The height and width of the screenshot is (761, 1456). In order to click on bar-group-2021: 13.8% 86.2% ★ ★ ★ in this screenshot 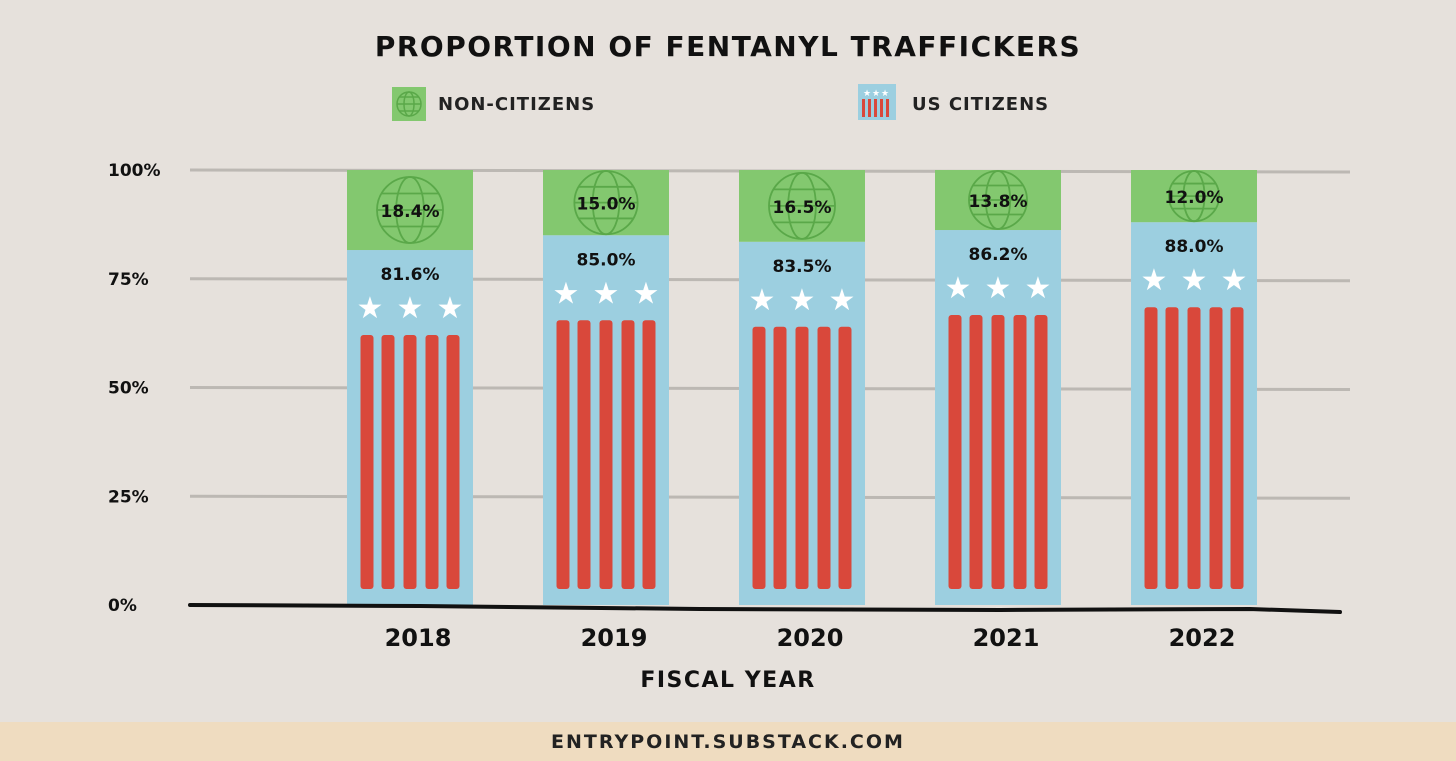, I will do `click(998, 387)`.